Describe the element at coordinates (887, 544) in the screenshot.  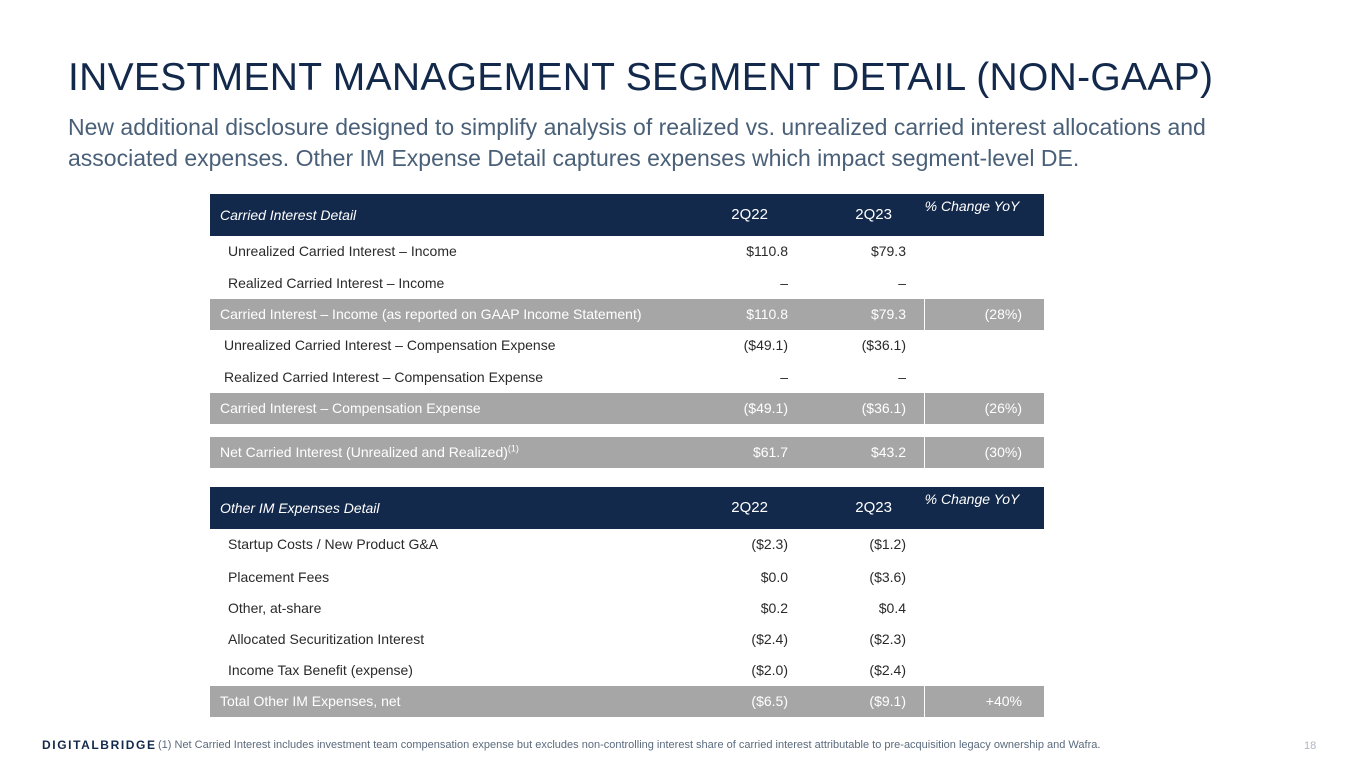
I see `row-q2: ($1.2)` at that location.